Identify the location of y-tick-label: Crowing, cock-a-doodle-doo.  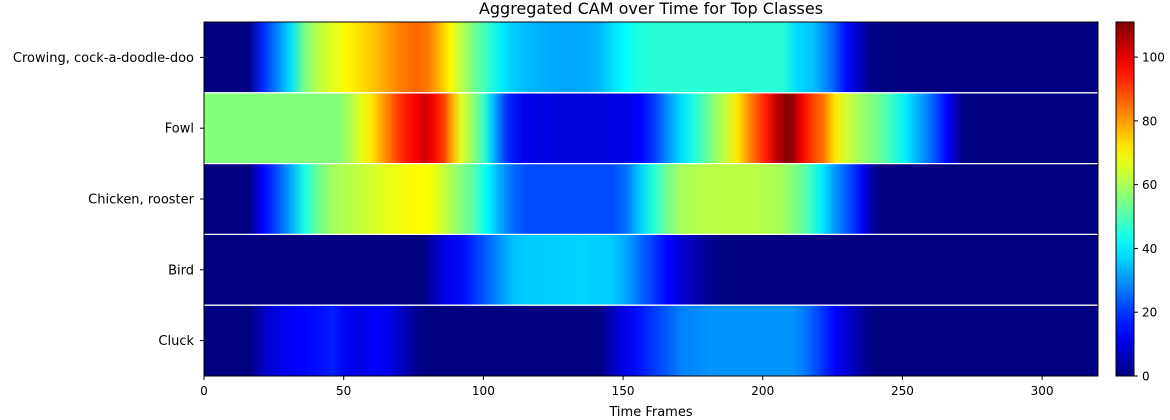
(103, 58).